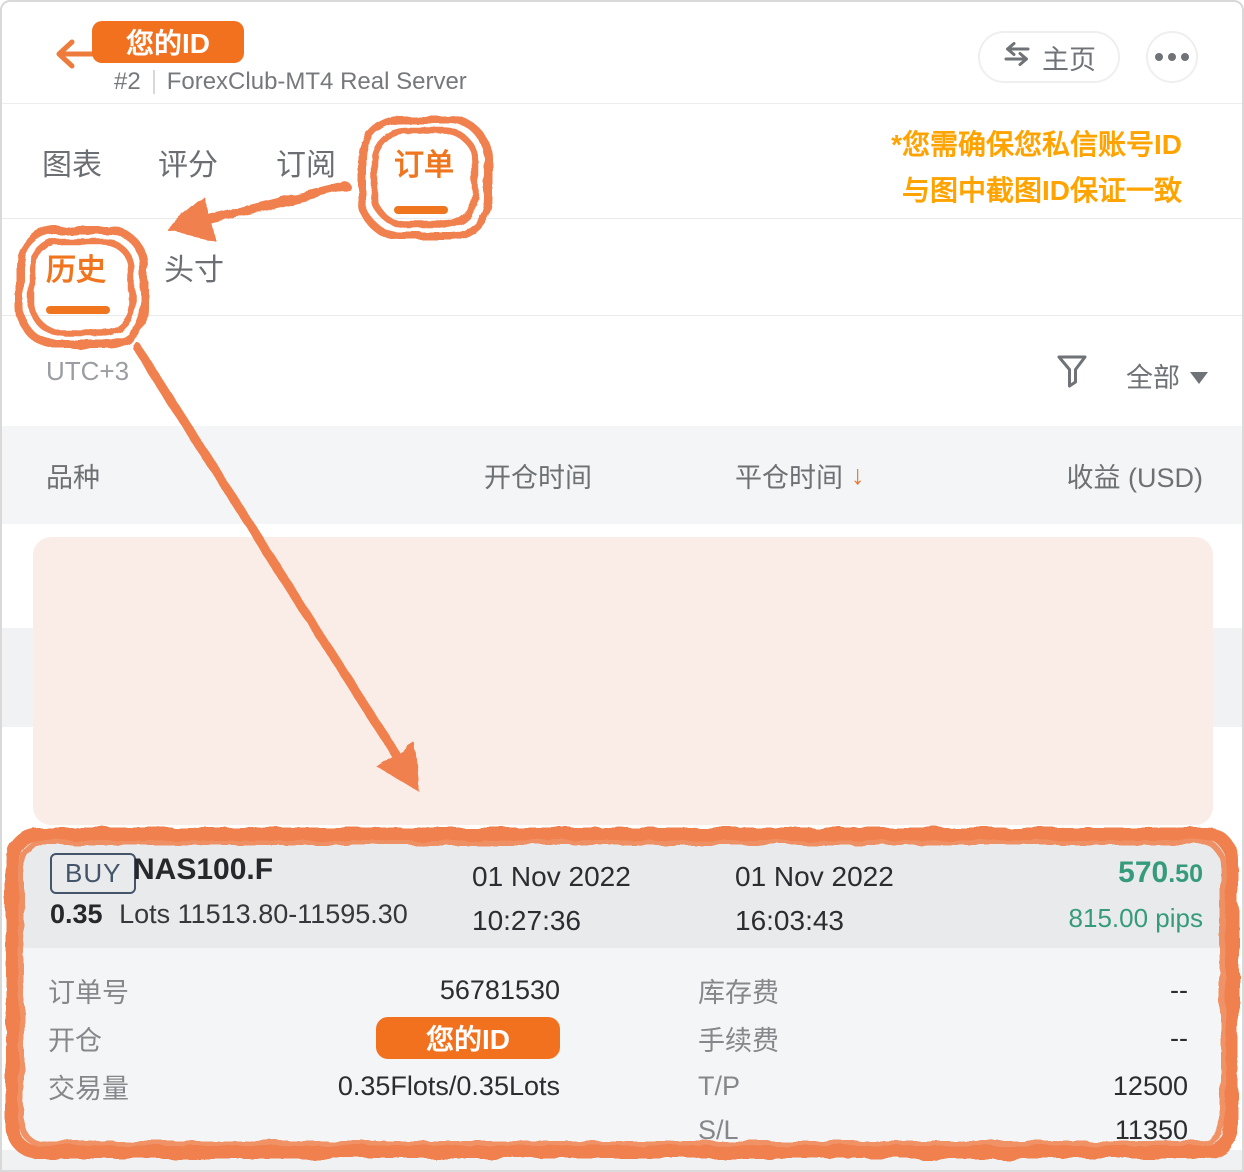 Image resolution: width=1244 pixels, height=1172 pixels. What do you see at coordinates (551, 898) in the screenshot?
I see `order-open-time: 01 Nov 2022 10:27:36` at bounding box center [551, 898].